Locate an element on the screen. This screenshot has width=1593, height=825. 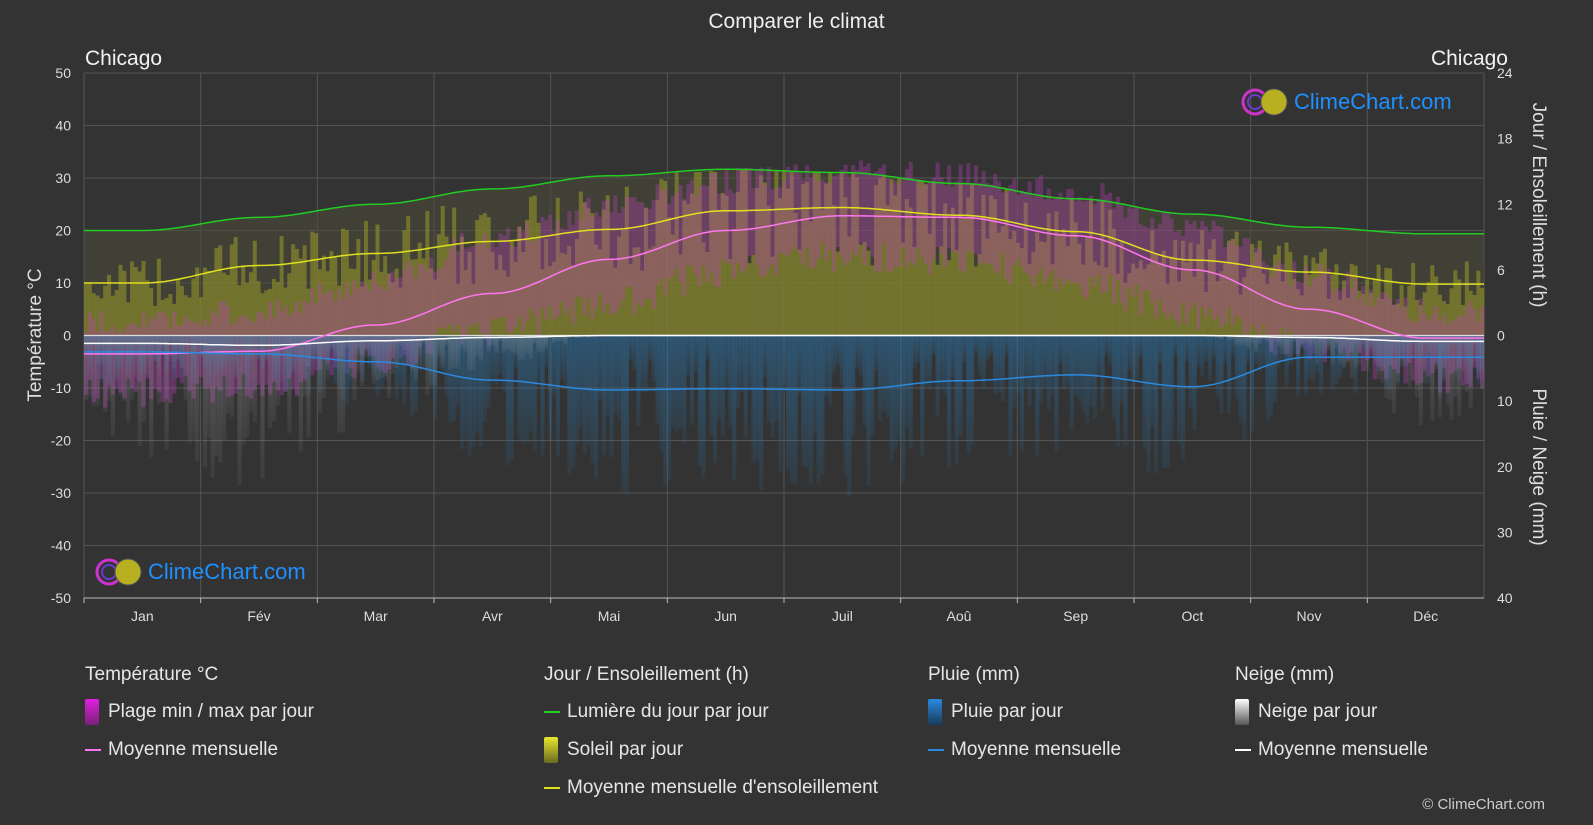
left-tick-label: -10 is located at coordinates (61, 388).